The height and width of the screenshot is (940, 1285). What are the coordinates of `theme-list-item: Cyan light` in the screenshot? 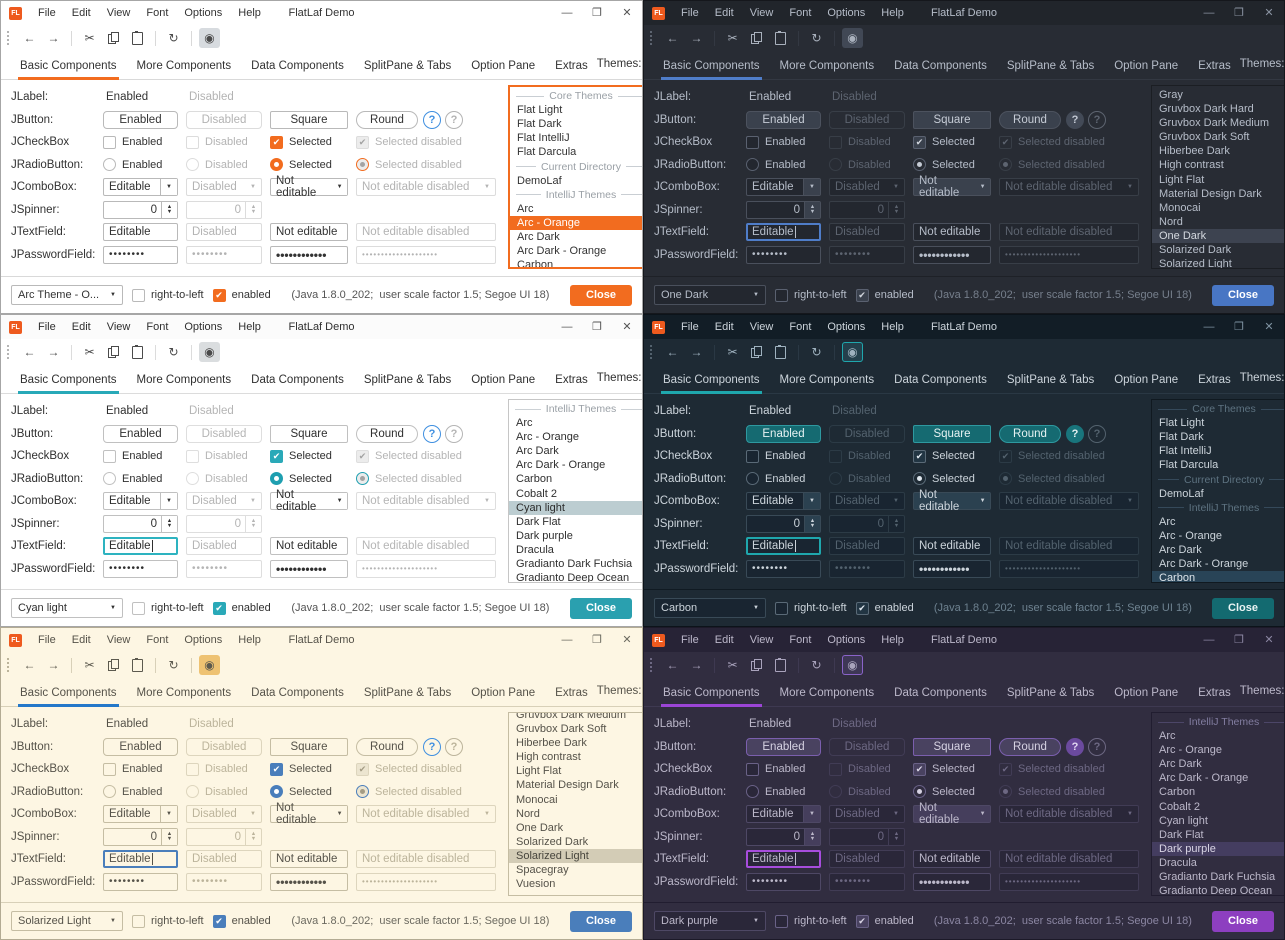 It's located at (1183, 820).